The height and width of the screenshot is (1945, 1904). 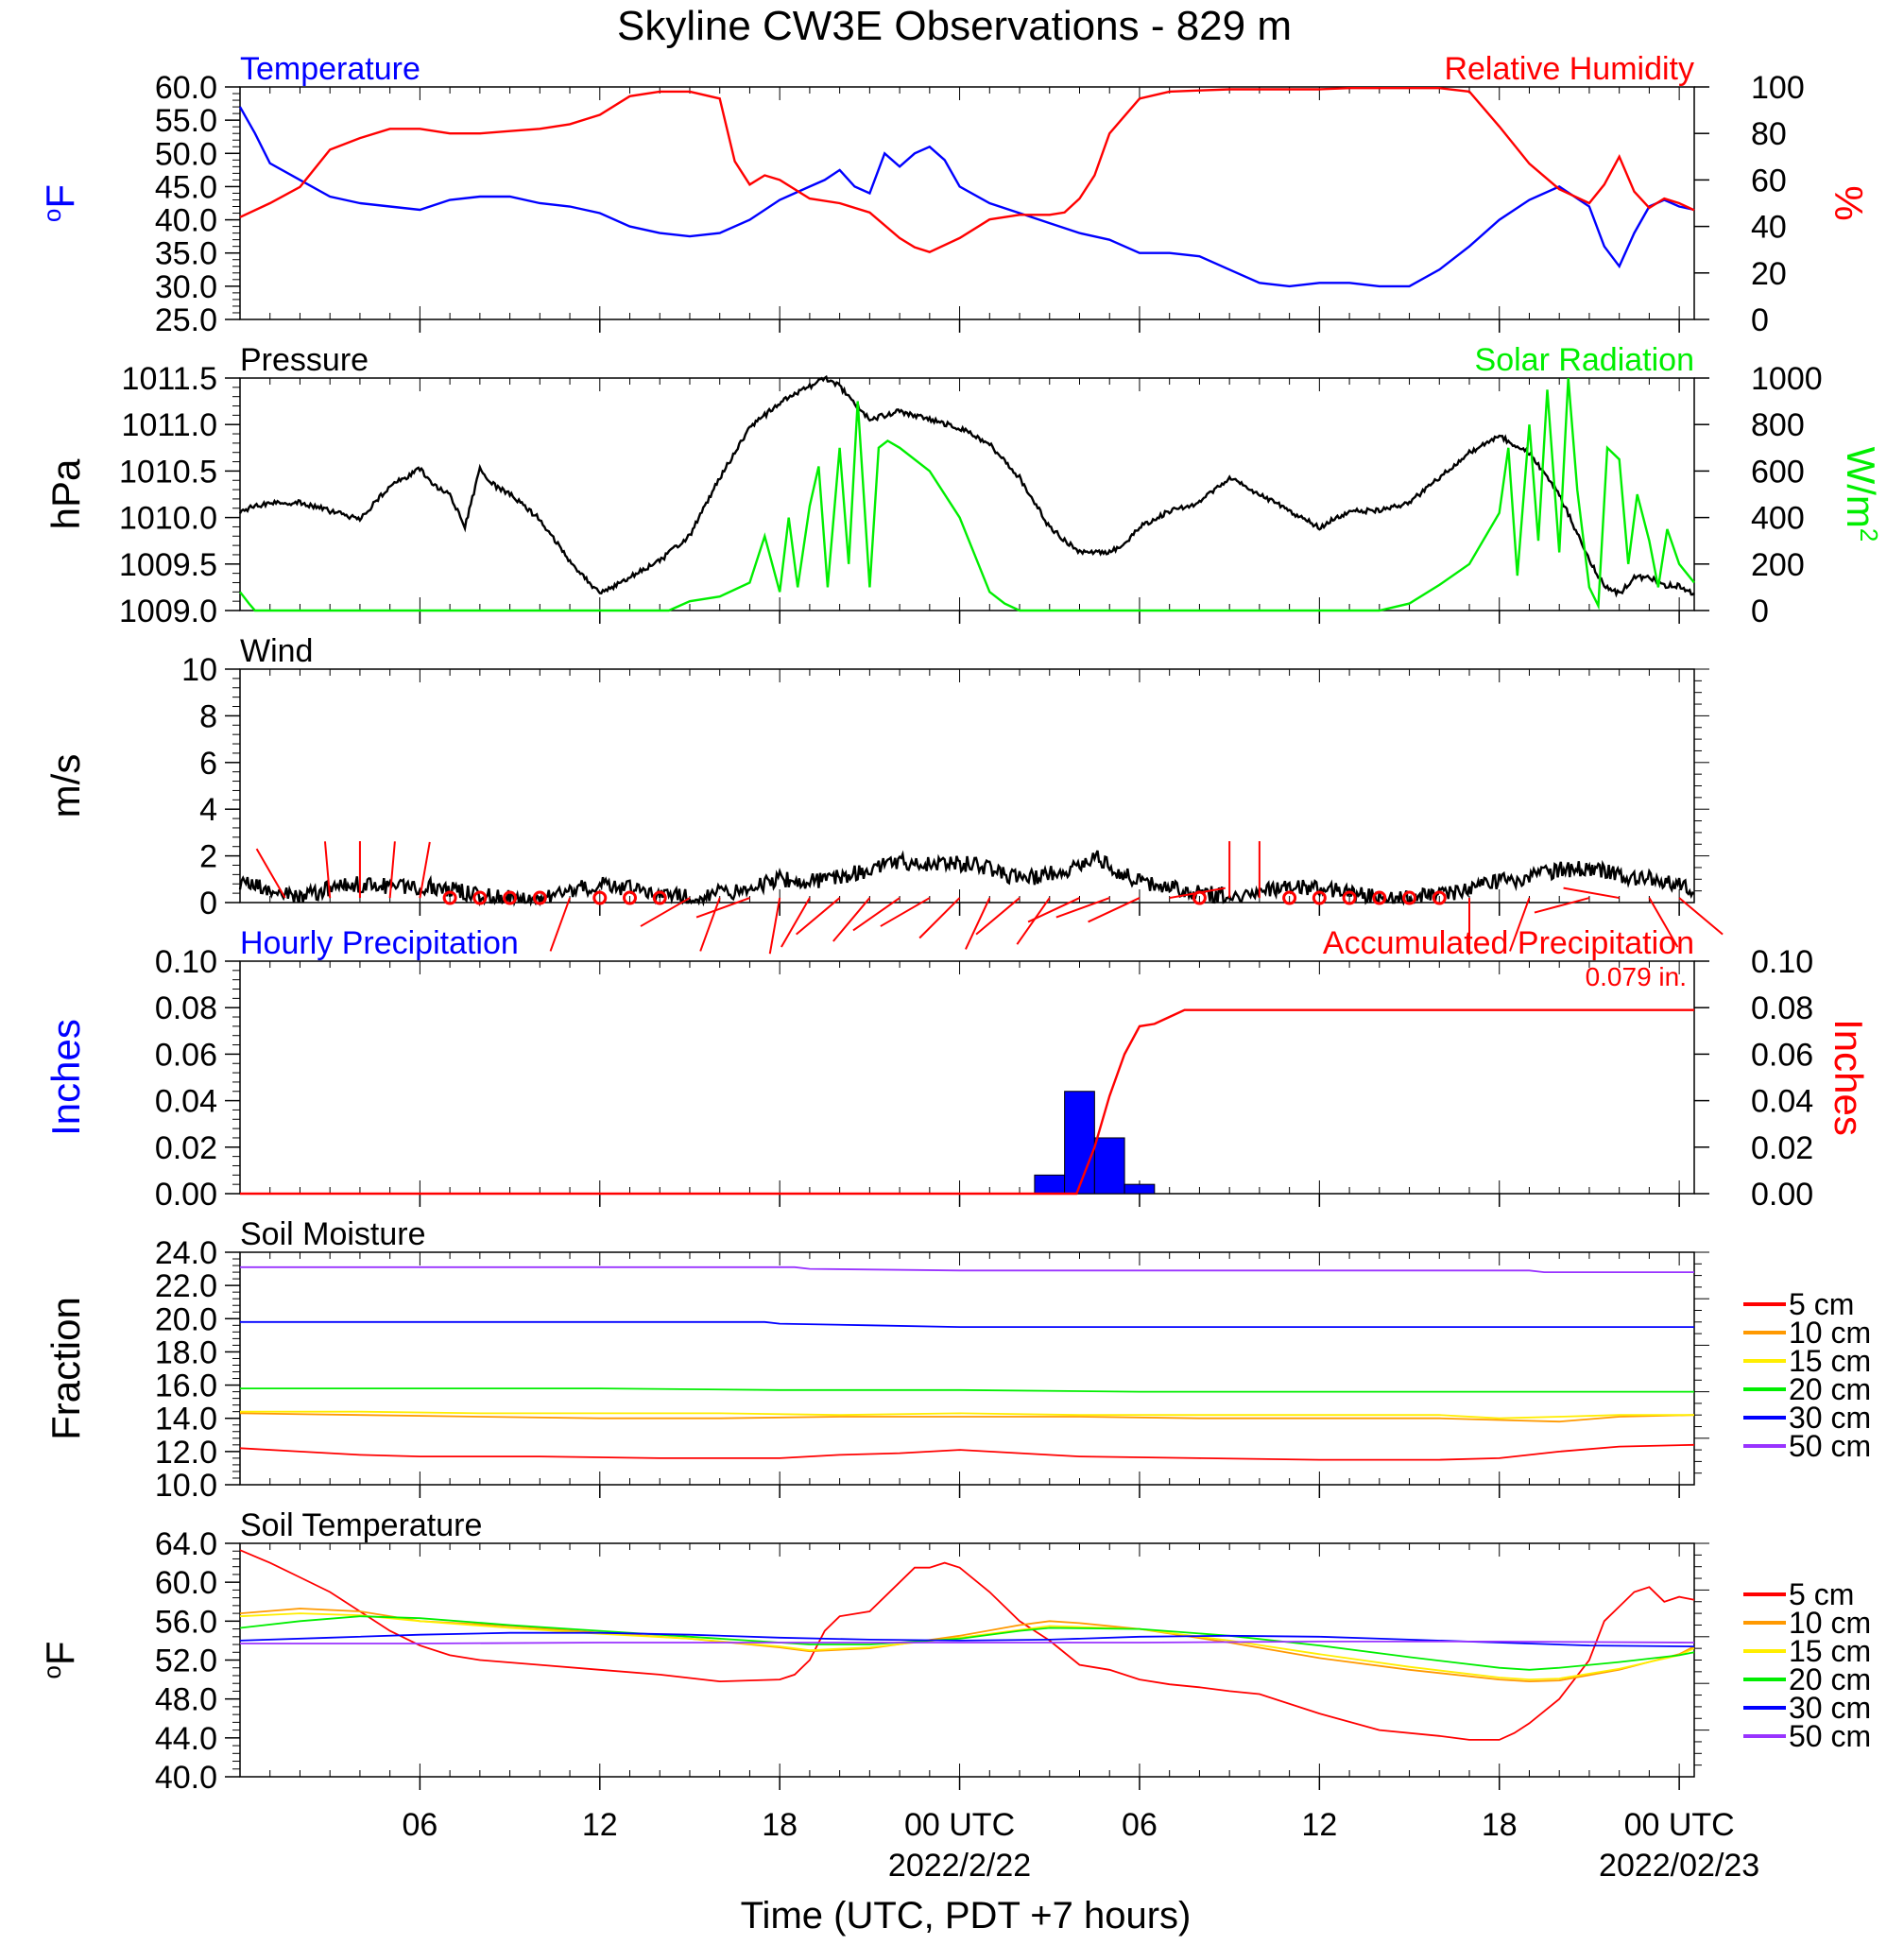 I want to click on y-tick-label-right: 800, so click(x=1778, y=425).